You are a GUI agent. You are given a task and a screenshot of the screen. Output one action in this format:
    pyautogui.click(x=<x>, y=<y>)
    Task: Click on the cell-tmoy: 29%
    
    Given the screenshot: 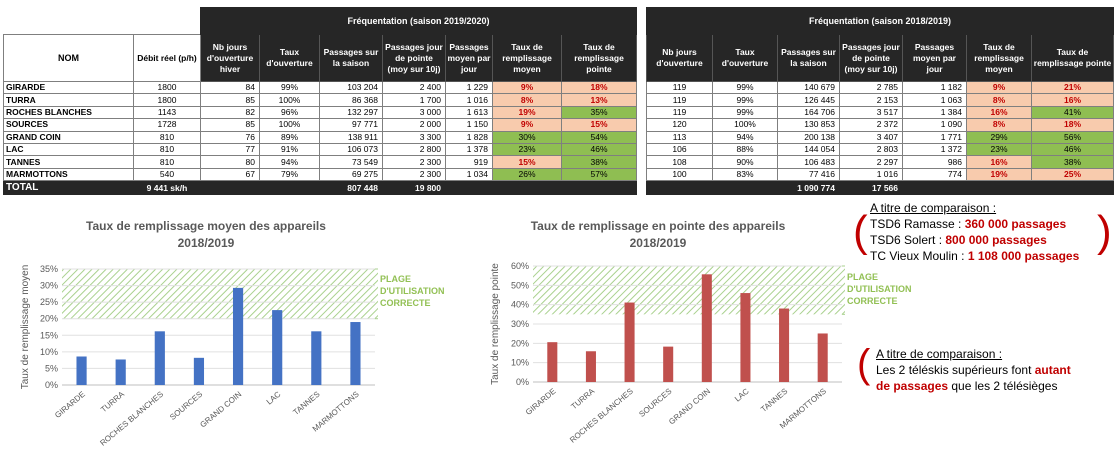 What is the action you would take?
    pyautogui.click(x=999, y=137)
    